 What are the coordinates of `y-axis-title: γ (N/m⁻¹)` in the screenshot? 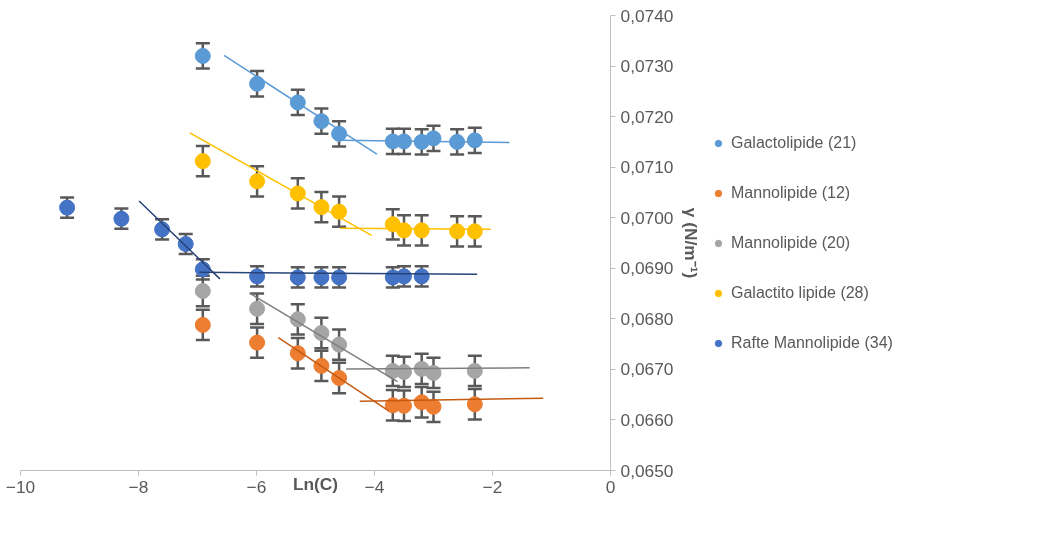 It's located at (691, 243).